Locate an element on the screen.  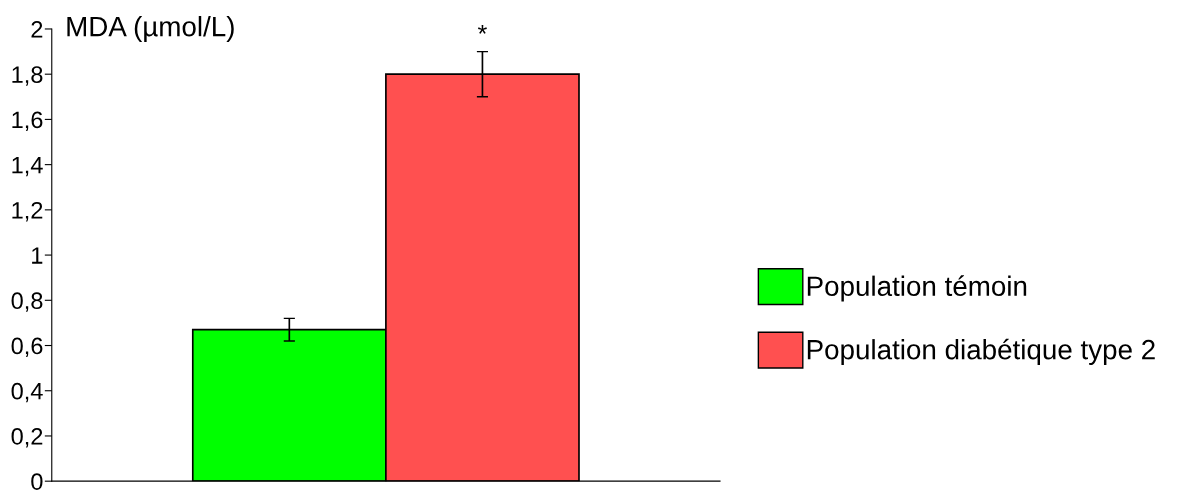
y-tick-label: 1,6 is located at coordinates (27, 121).